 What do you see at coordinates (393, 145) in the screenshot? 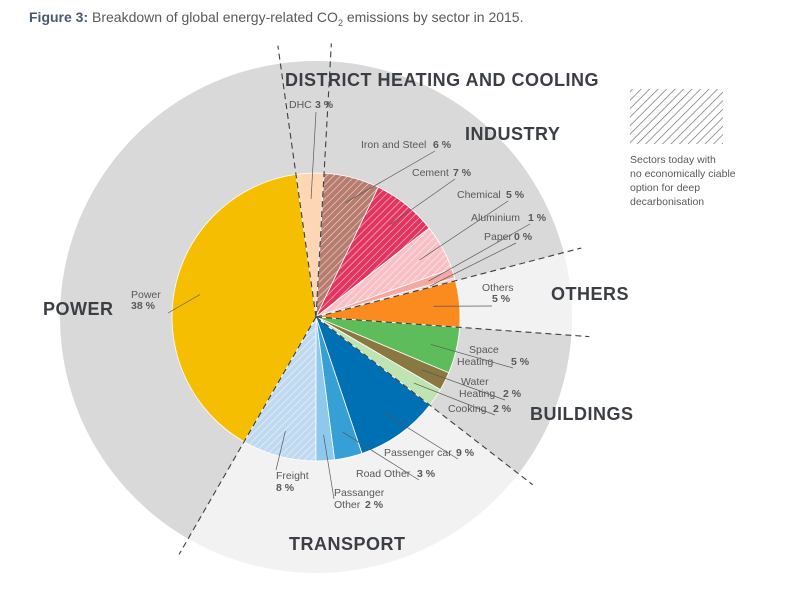
I see `slice-name: Iron and Steel` at bounding box center [393, 145].